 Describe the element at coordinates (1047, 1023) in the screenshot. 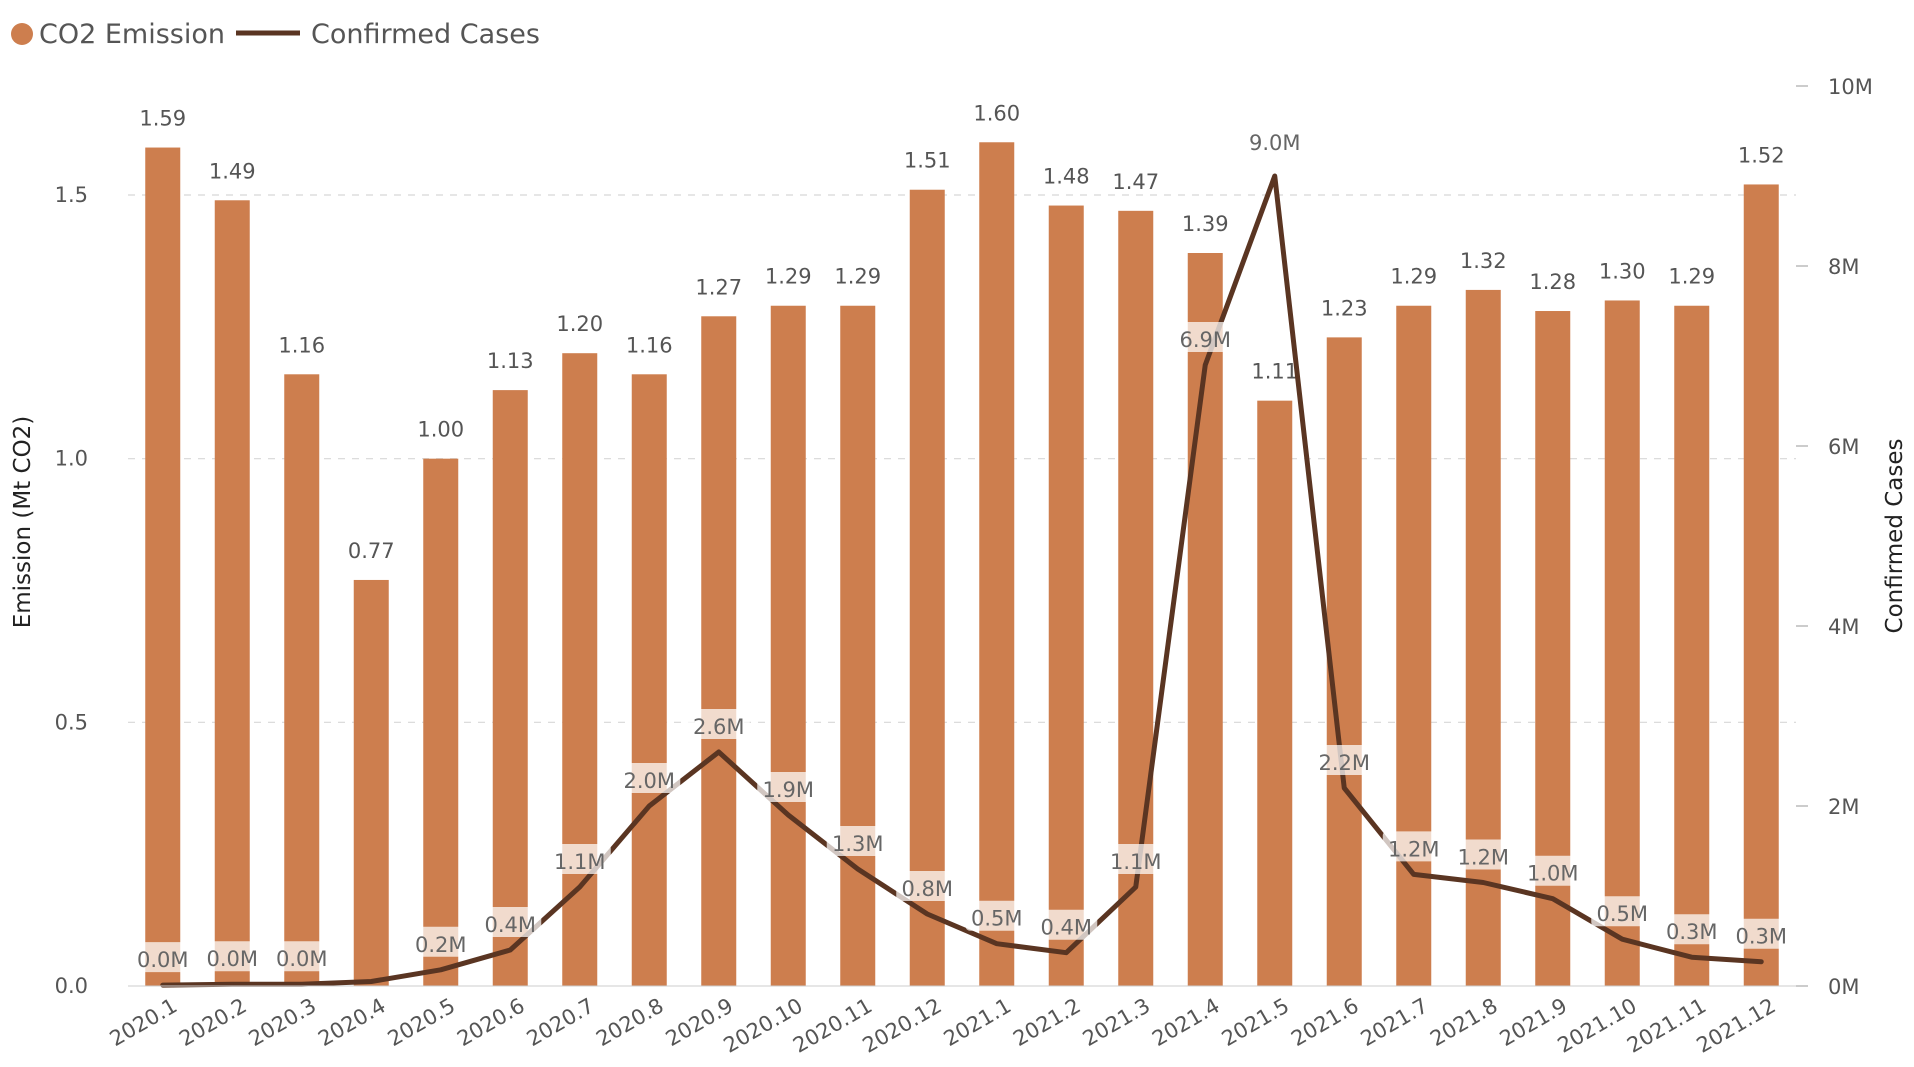

I see `x-tick-label: 2021.2` at that location.